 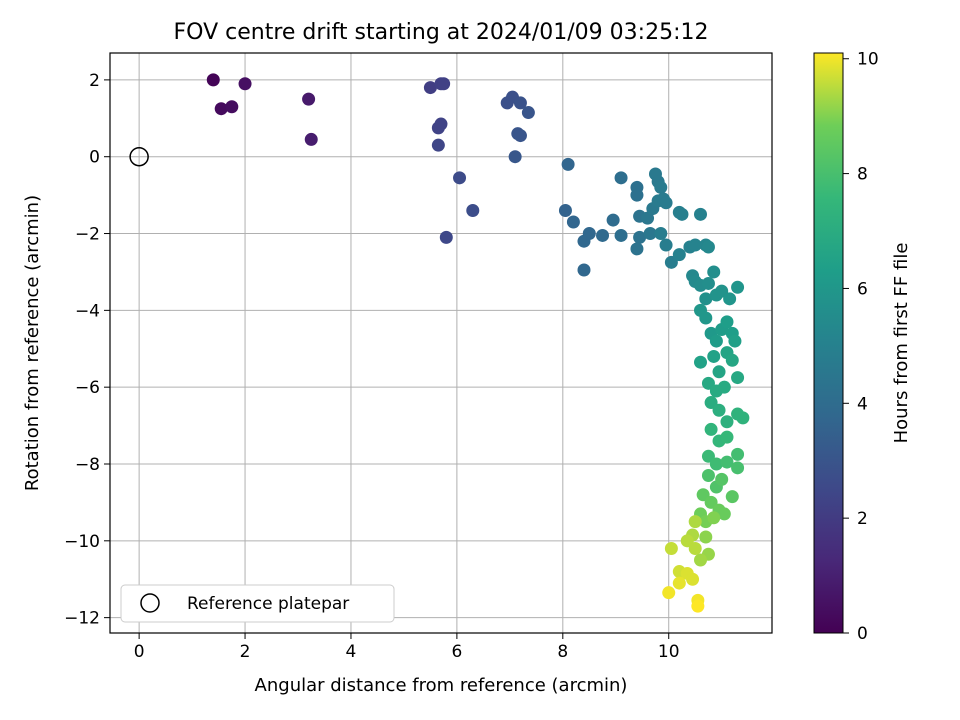 I want to click on colorbar-gradient, so click(x=828, y=343).